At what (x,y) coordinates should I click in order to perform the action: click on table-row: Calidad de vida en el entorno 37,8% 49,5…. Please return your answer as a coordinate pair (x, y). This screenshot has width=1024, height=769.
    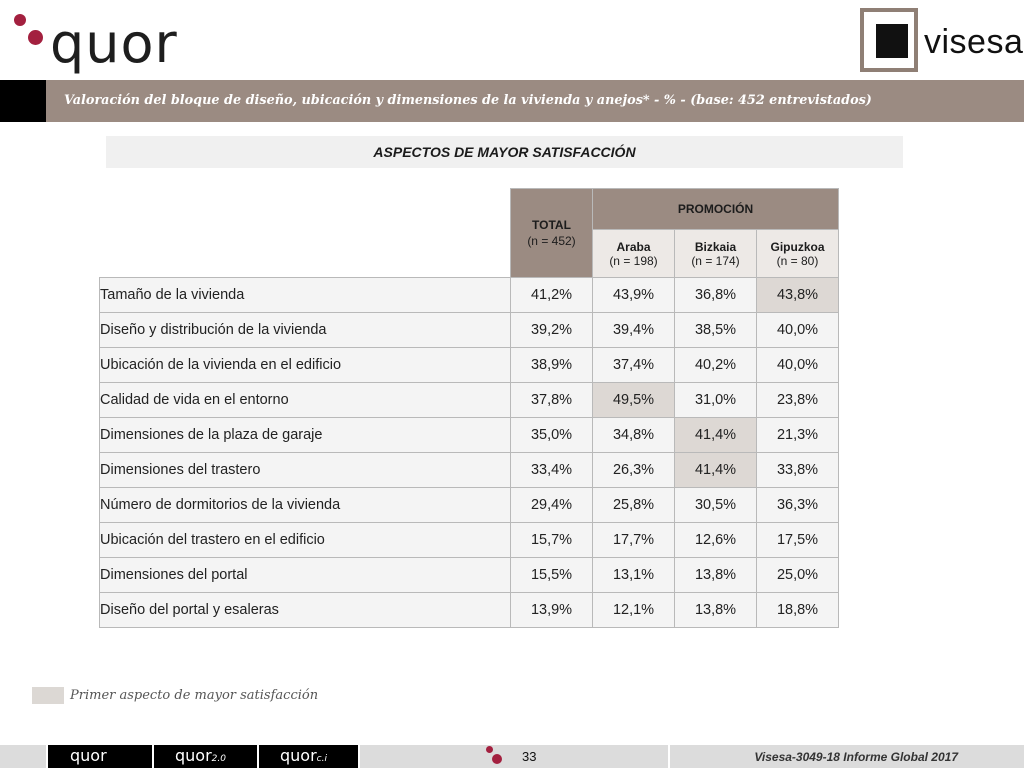
    Looking at the image, I should click on (469, 400).